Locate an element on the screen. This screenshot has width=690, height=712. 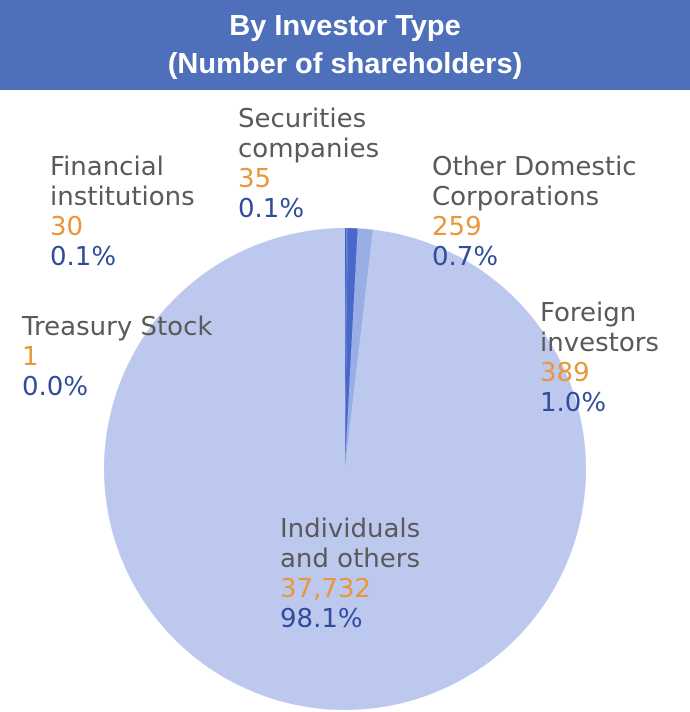
label-foreign-percent: 1.0% is located at coordinates (573, 403).